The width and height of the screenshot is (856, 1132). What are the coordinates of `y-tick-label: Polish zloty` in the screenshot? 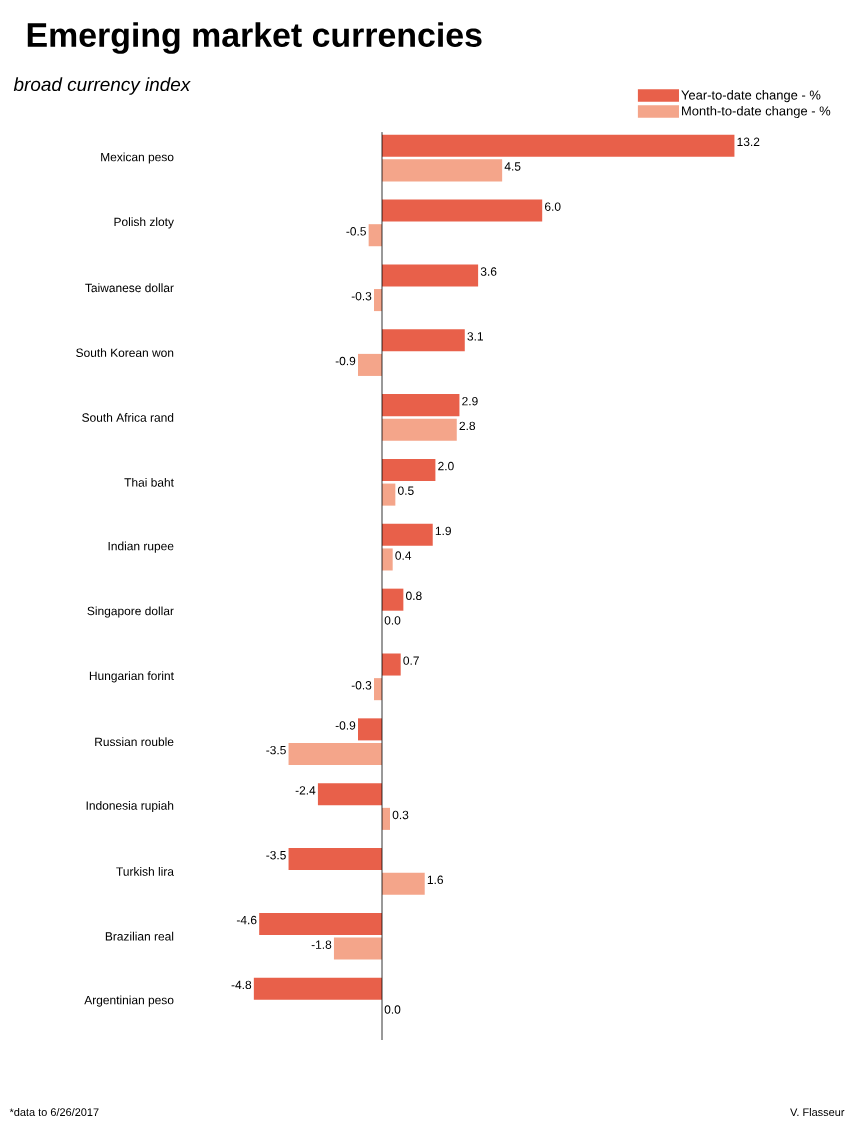 It's located at (144, 223).